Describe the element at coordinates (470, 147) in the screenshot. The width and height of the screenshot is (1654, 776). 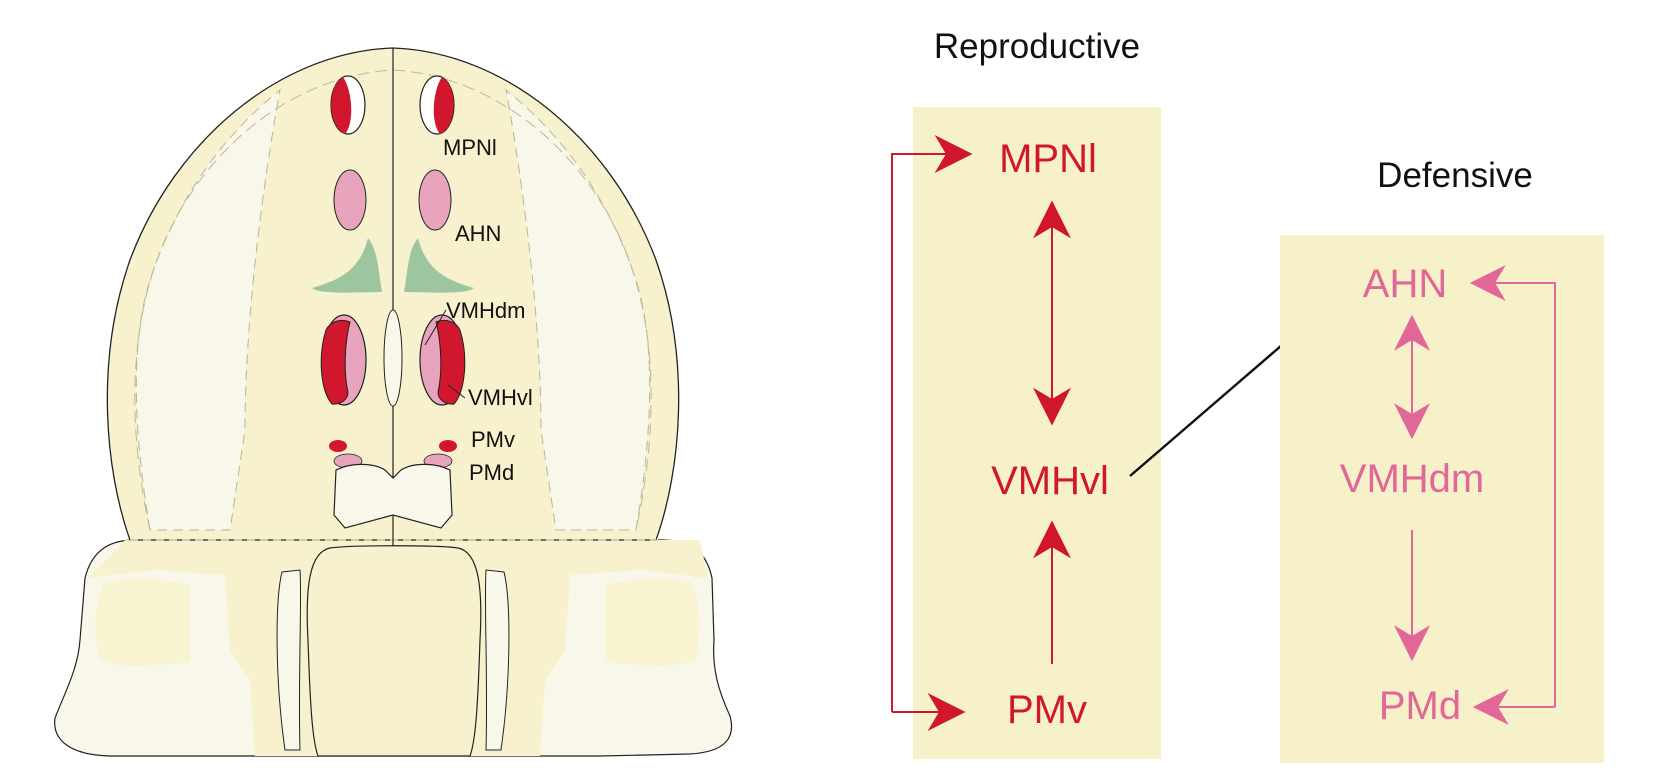
I see `brain-label-mpnl: MPNl` at that location.